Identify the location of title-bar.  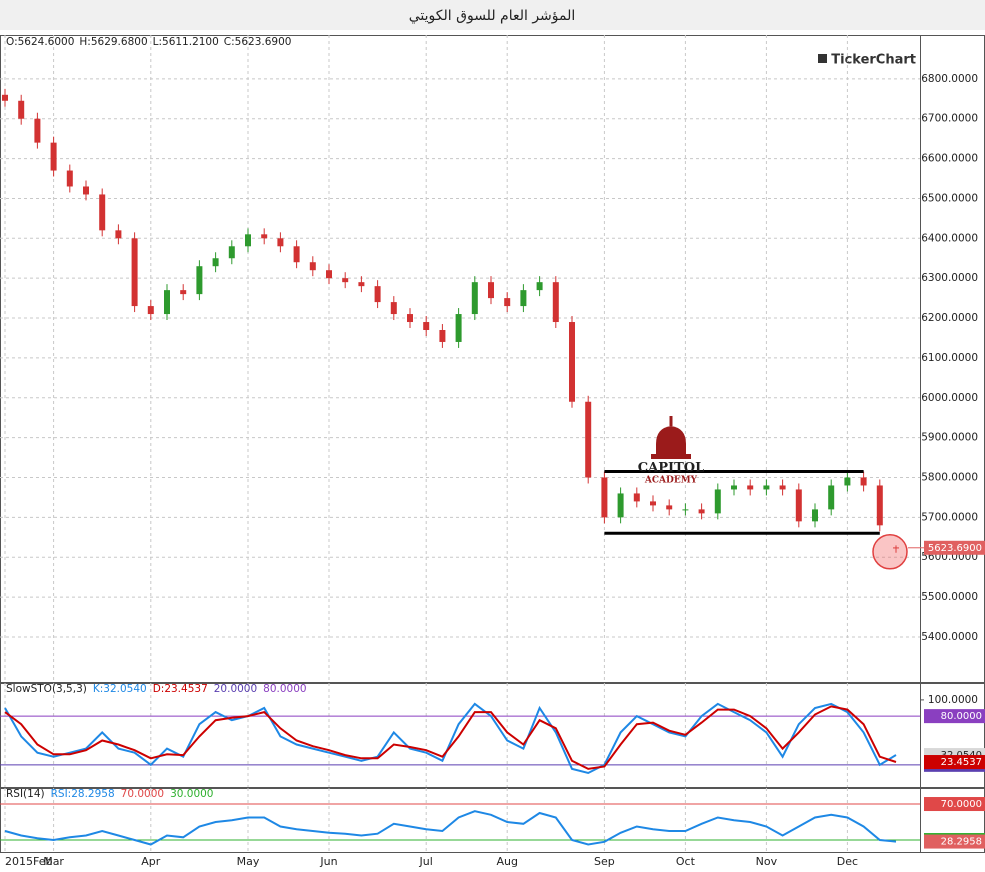
(492, 15).